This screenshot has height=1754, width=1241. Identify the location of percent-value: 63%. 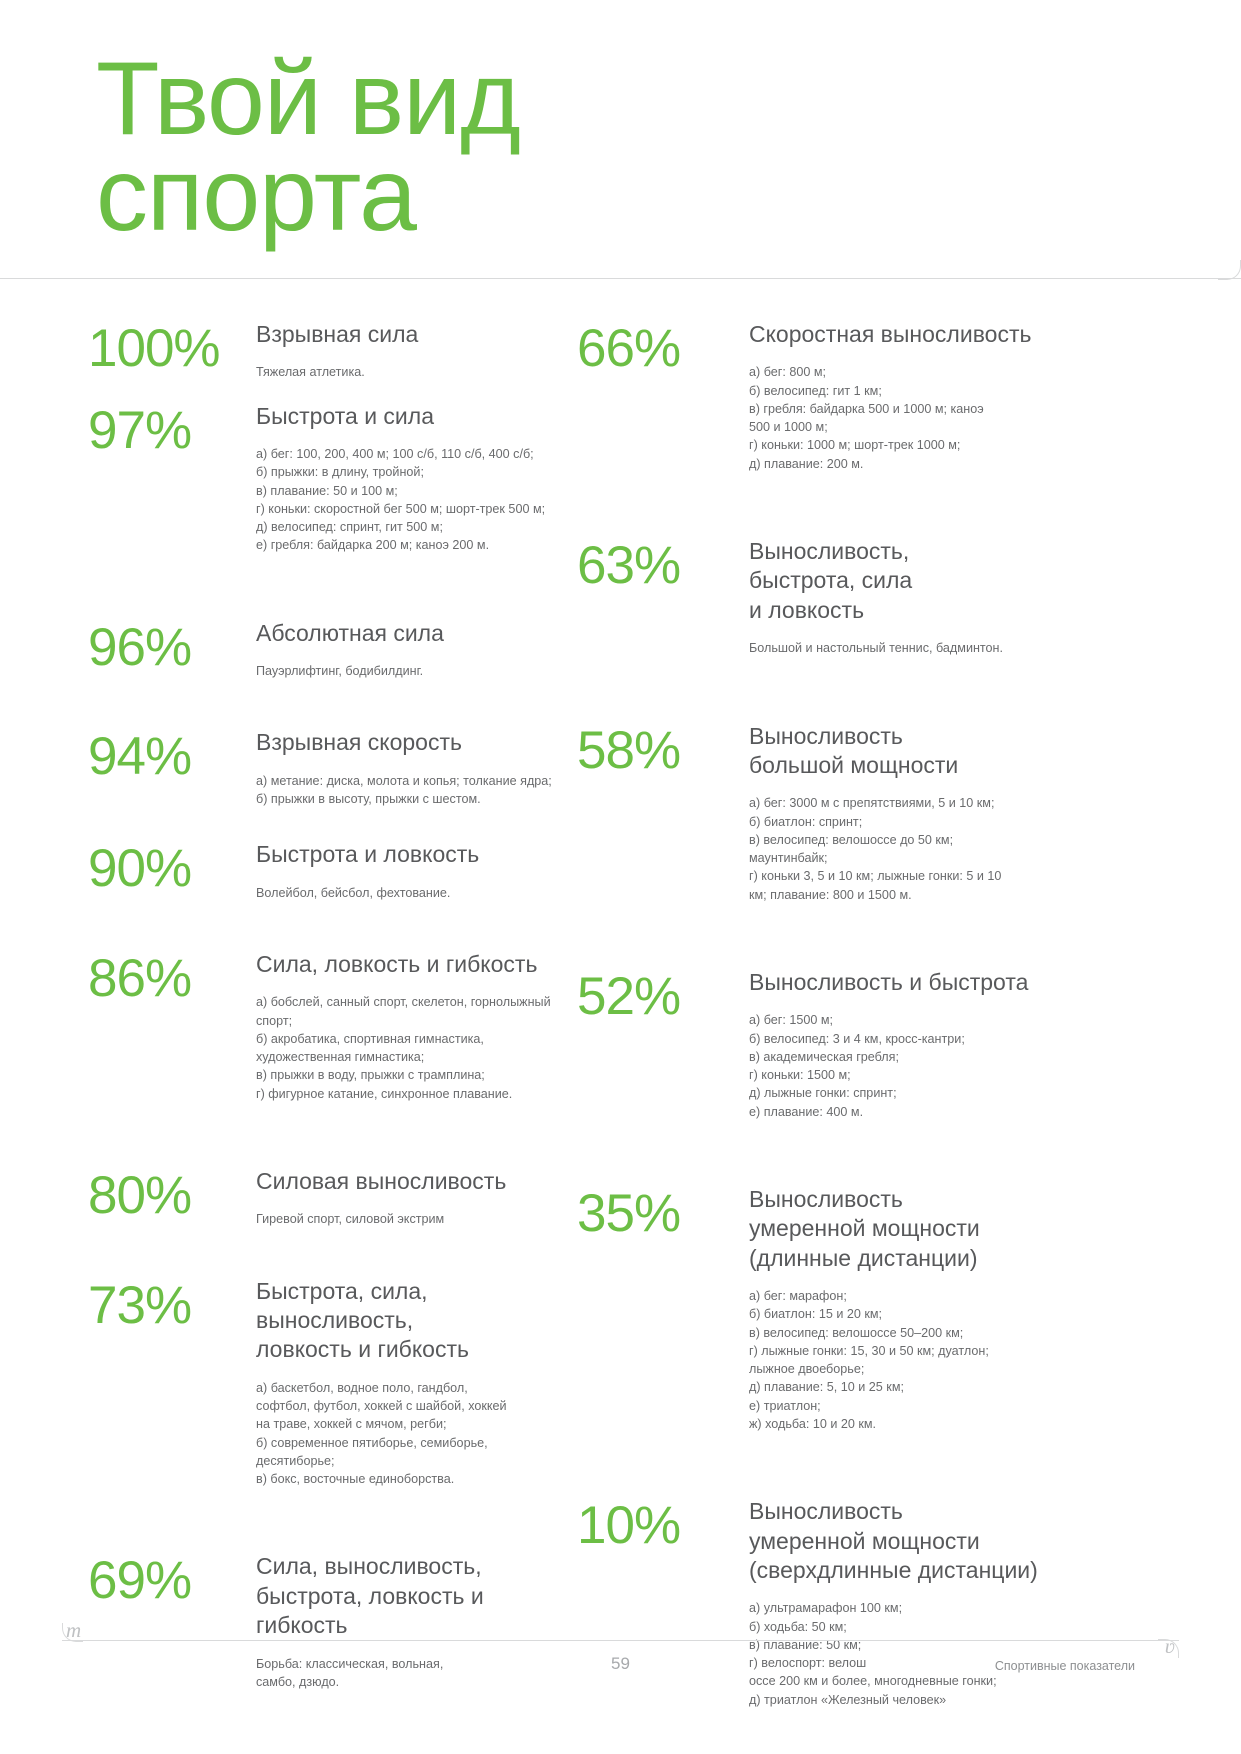
(629, 565).